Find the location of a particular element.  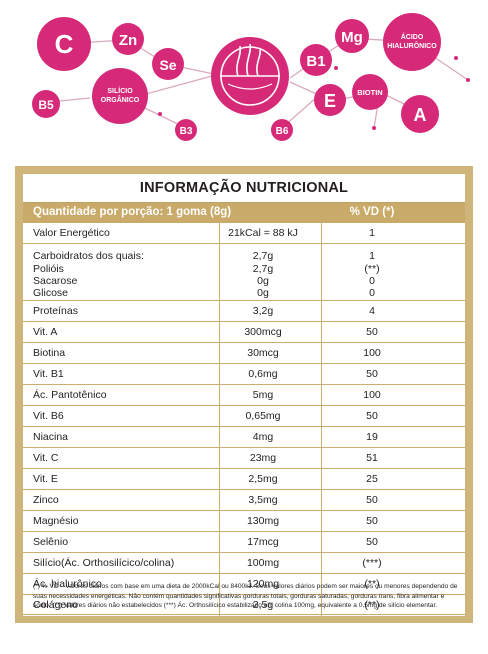

bubble-b5: B5 is located at coordinates (46, 104).